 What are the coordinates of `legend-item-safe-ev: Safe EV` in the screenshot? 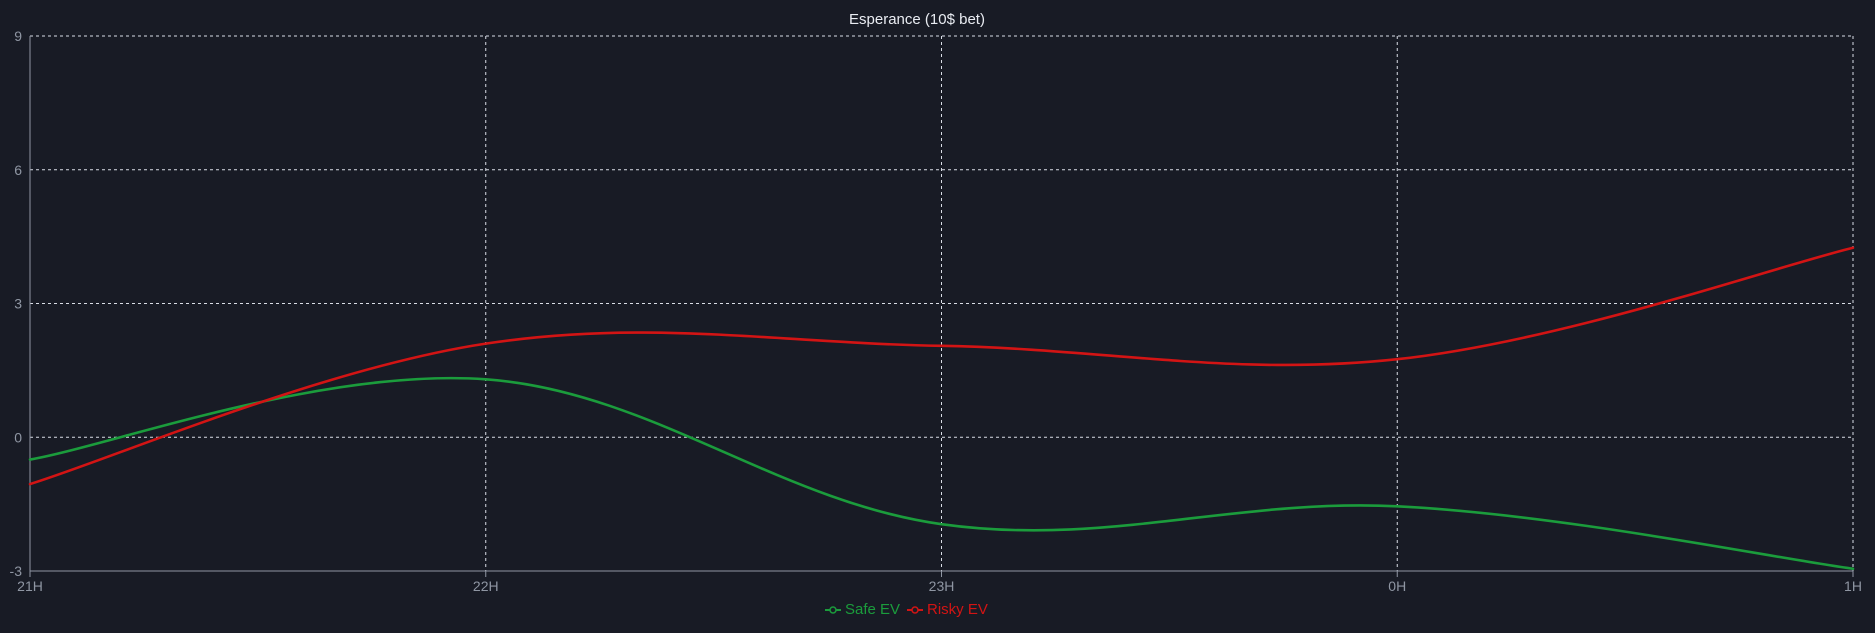 It's located at (862, 609).